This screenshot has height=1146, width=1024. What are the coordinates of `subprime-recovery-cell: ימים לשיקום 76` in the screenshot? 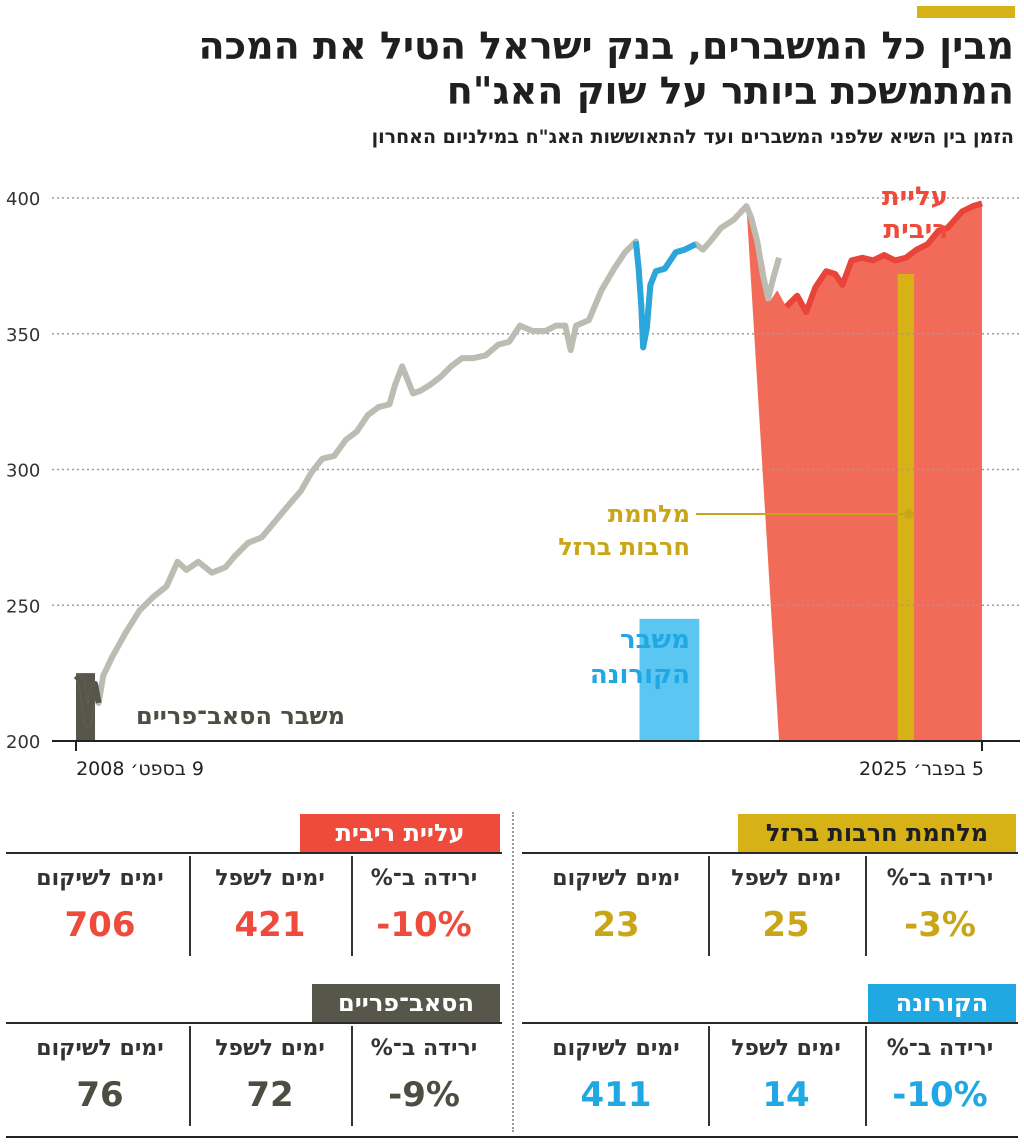 It's located at (100, 1068).